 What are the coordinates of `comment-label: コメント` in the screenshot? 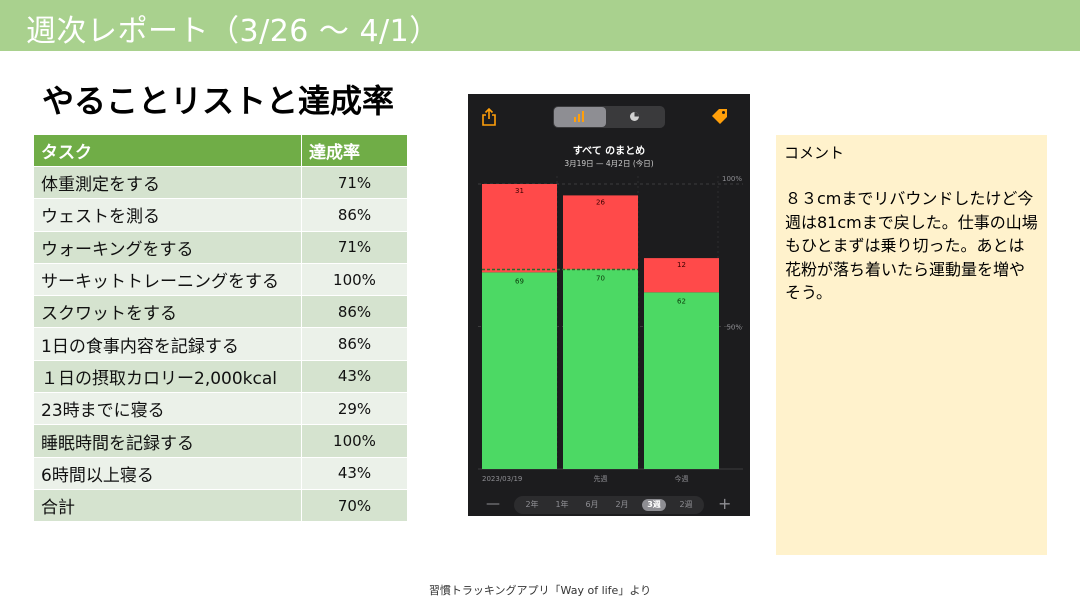 It's located at (814, 153).